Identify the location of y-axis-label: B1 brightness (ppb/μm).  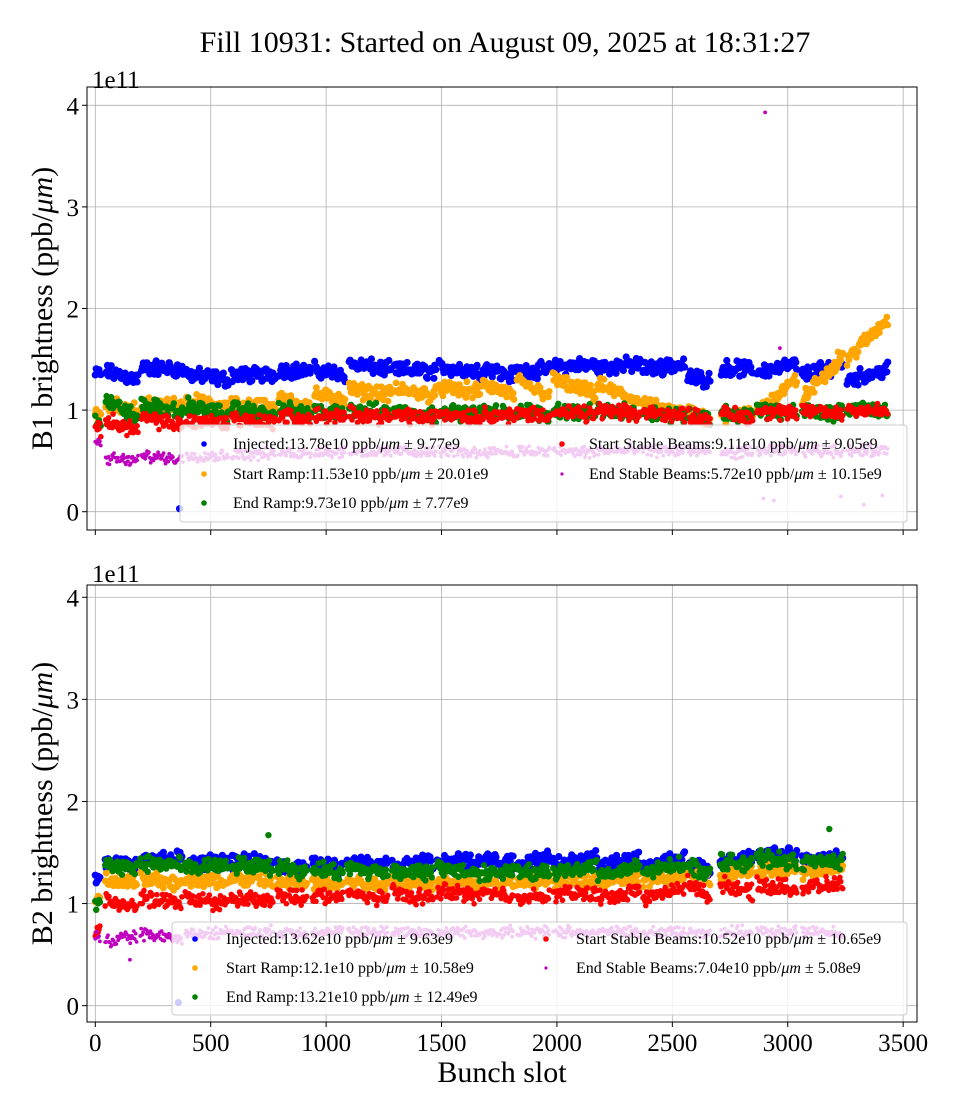
(42, 308).